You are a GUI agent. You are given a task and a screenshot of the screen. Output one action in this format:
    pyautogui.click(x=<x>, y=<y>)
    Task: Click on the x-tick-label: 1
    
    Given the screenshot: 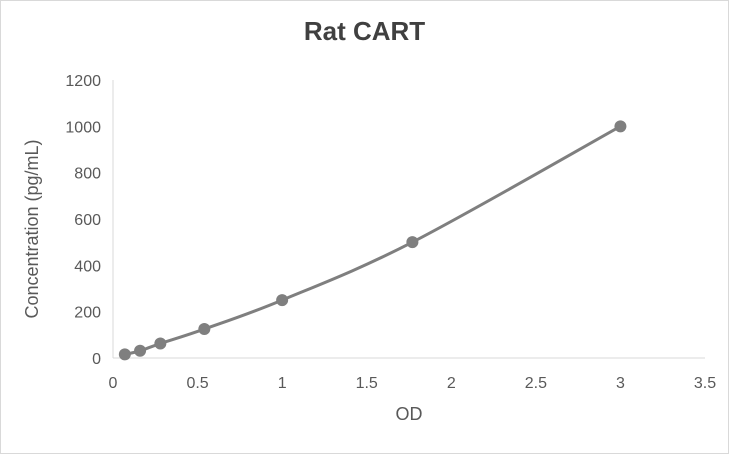 What is the action you would take?
    pyautogui.click(x=282, y=383)
    